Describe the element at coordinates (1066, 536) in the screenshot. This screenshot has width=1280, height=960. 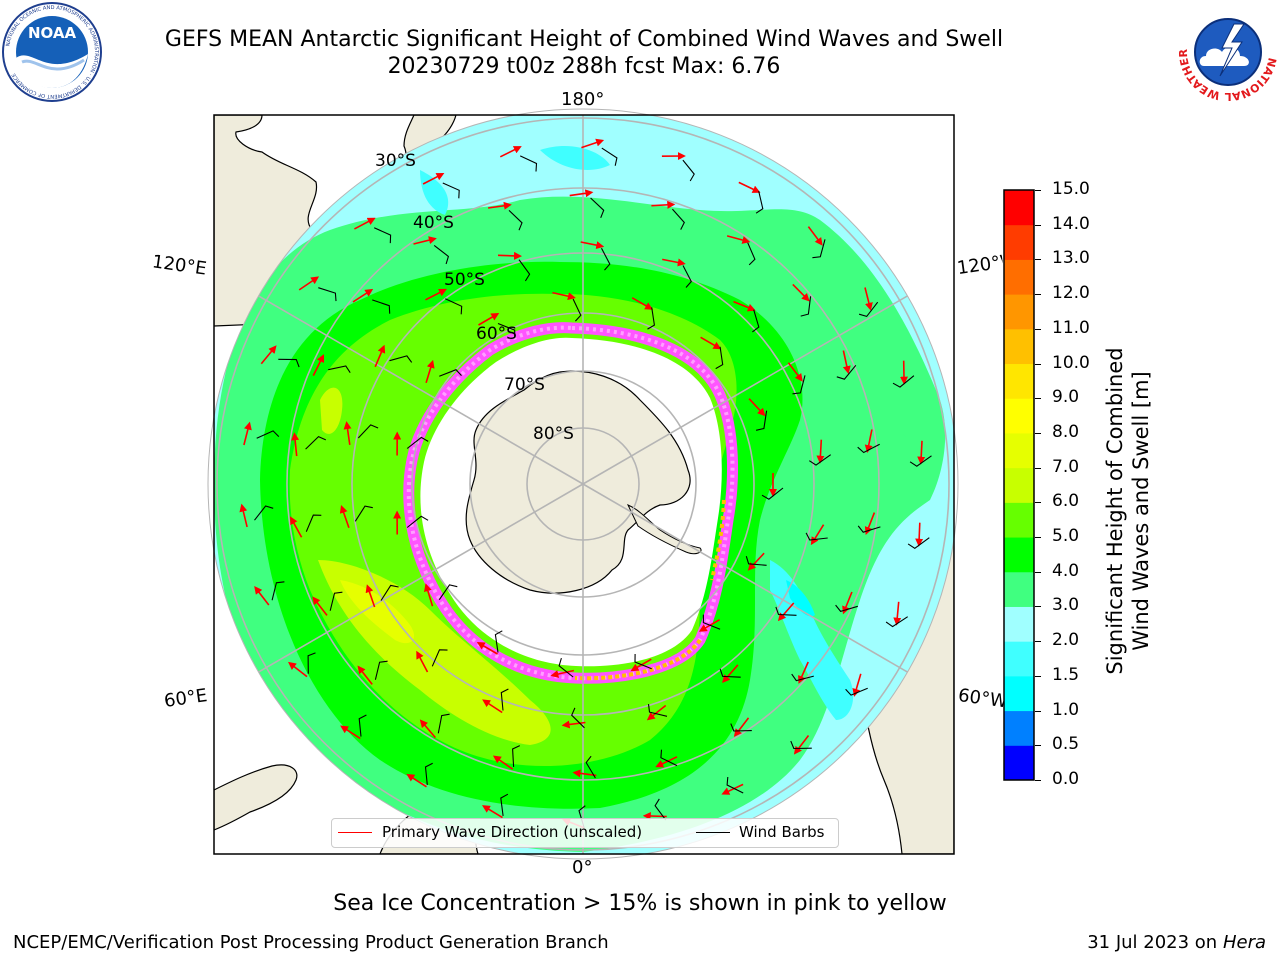
I see `colorbar-tick-label: 5.0` at that location.